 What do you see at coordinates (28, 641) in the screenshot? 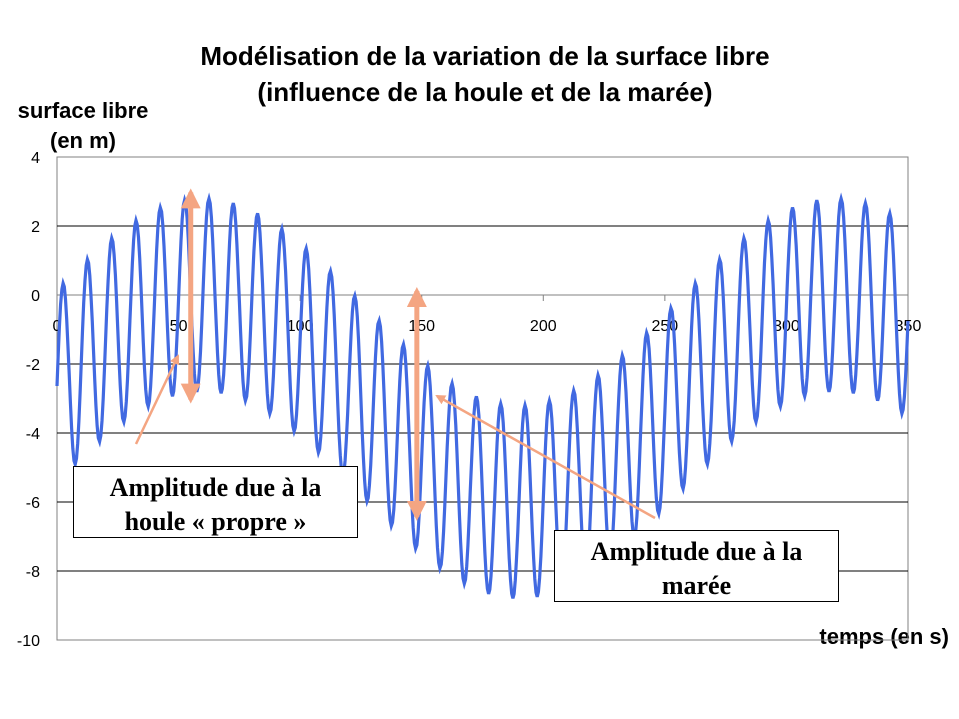
I see `y-tick-label: -10` at bounding box center [28, 641].